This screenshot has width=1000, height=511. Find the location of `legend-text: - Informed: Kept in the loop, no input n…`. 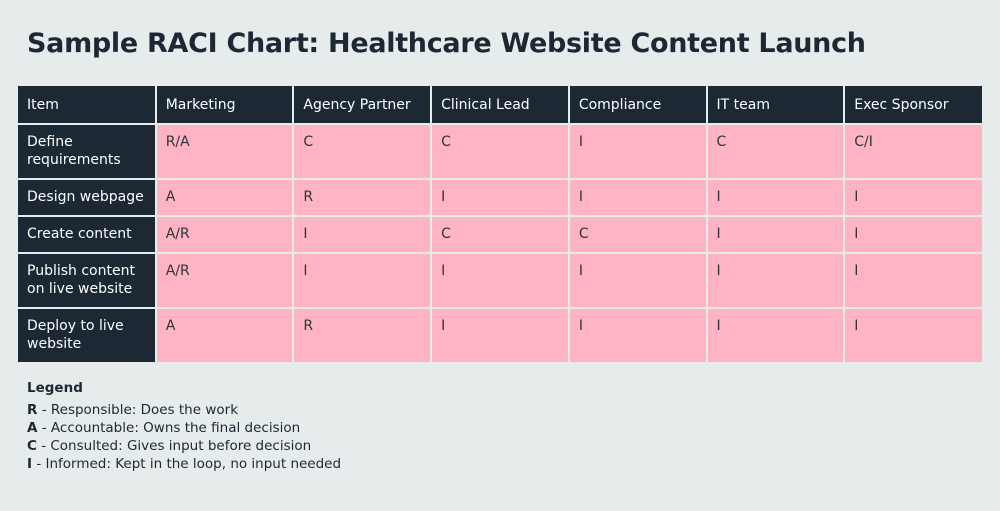

legend-text: - Informed: Kept in the loop, no input n… is located at coordinates (187, 464).